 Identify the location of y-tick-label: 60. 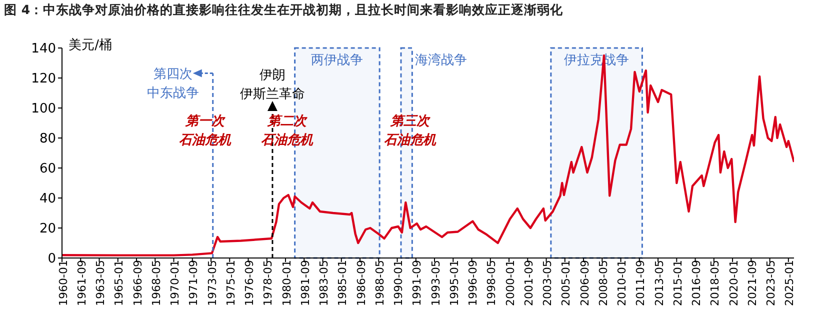
(47, 169).